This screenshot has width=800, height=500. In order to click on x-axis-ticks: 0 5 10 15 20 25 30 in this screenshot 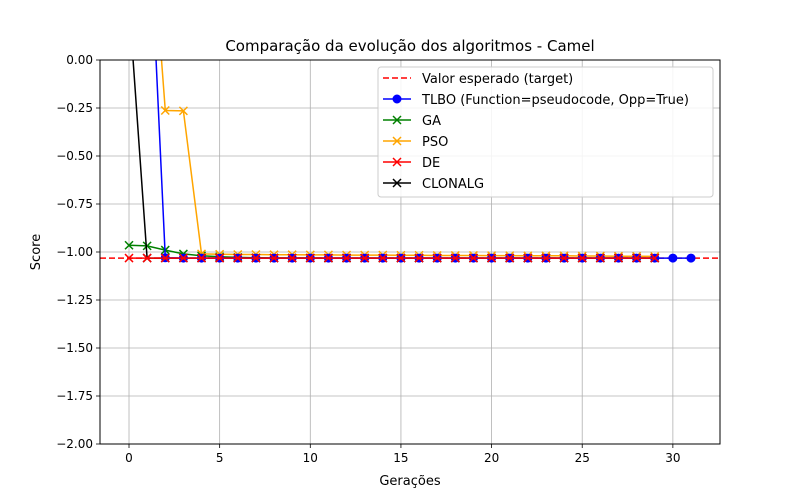, I will do `click(403, 454)`.